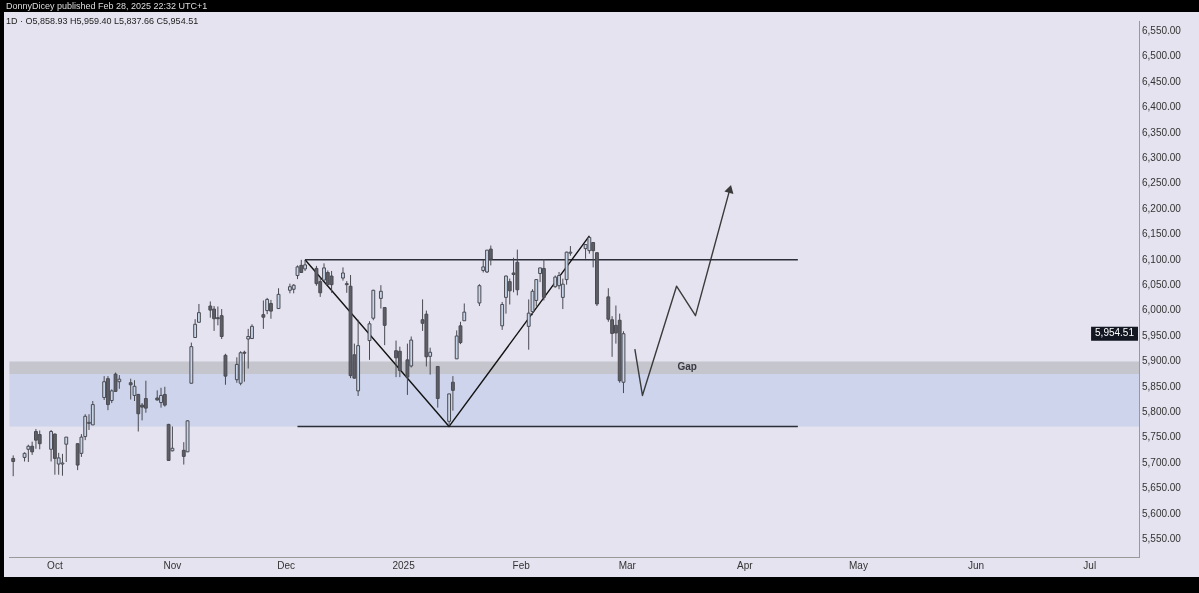 This screenshot has width=1199, height=593. I want to click on x-tick-label: Mar, so click(627, 565).